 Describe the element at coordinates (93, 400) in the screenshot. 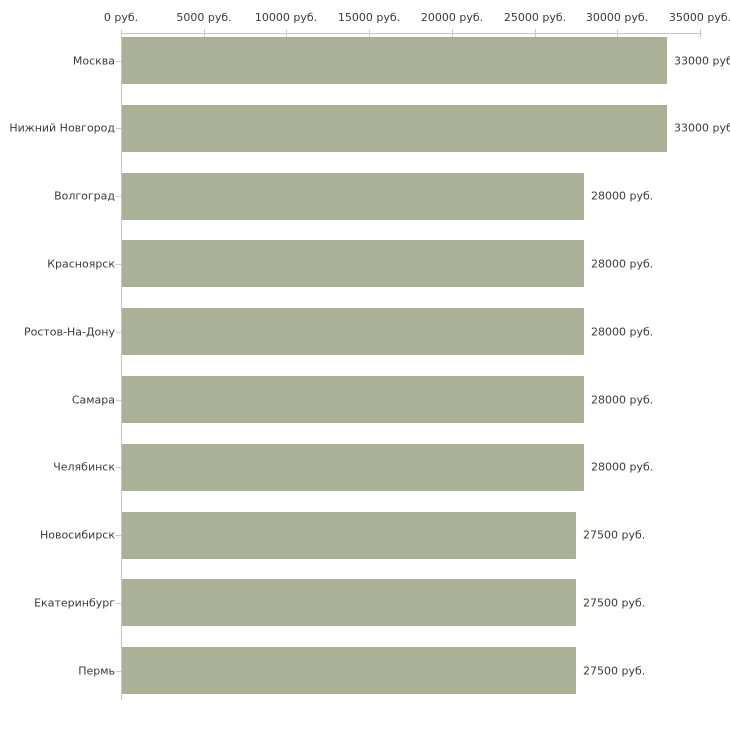

I see `category-label: Самара` at that location.